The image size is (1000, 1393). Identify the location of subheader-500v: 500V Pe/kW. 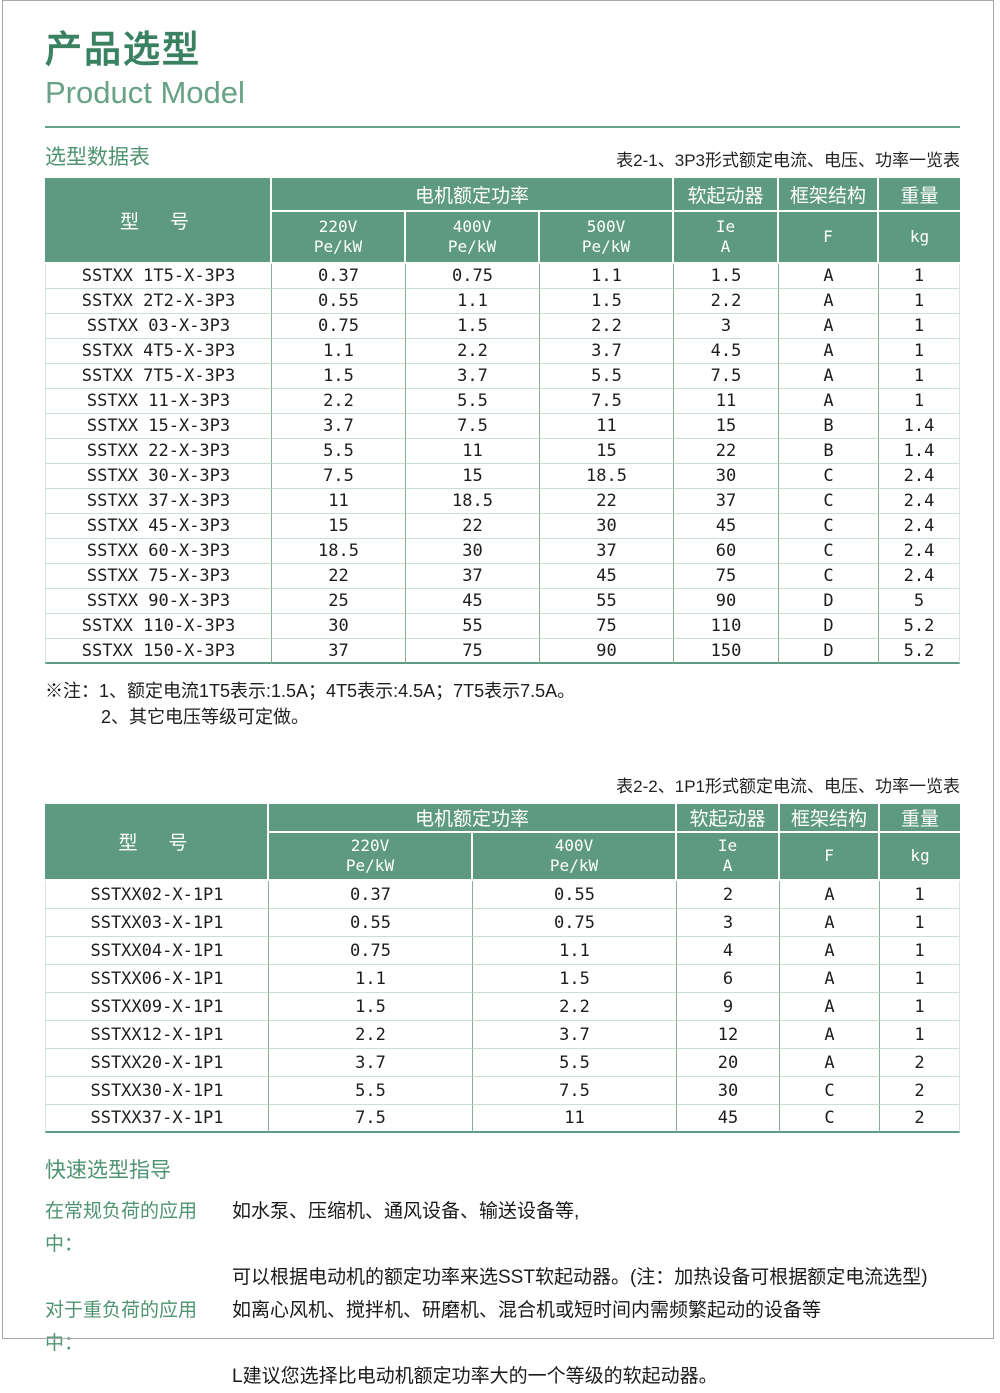
(607, 238).